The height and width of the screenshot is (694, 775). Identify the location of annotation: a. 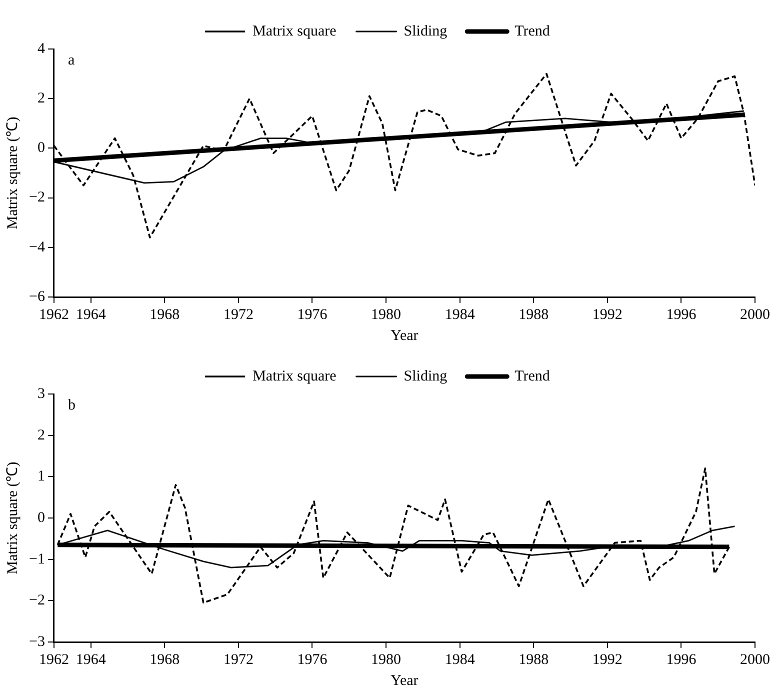
(71, 60).